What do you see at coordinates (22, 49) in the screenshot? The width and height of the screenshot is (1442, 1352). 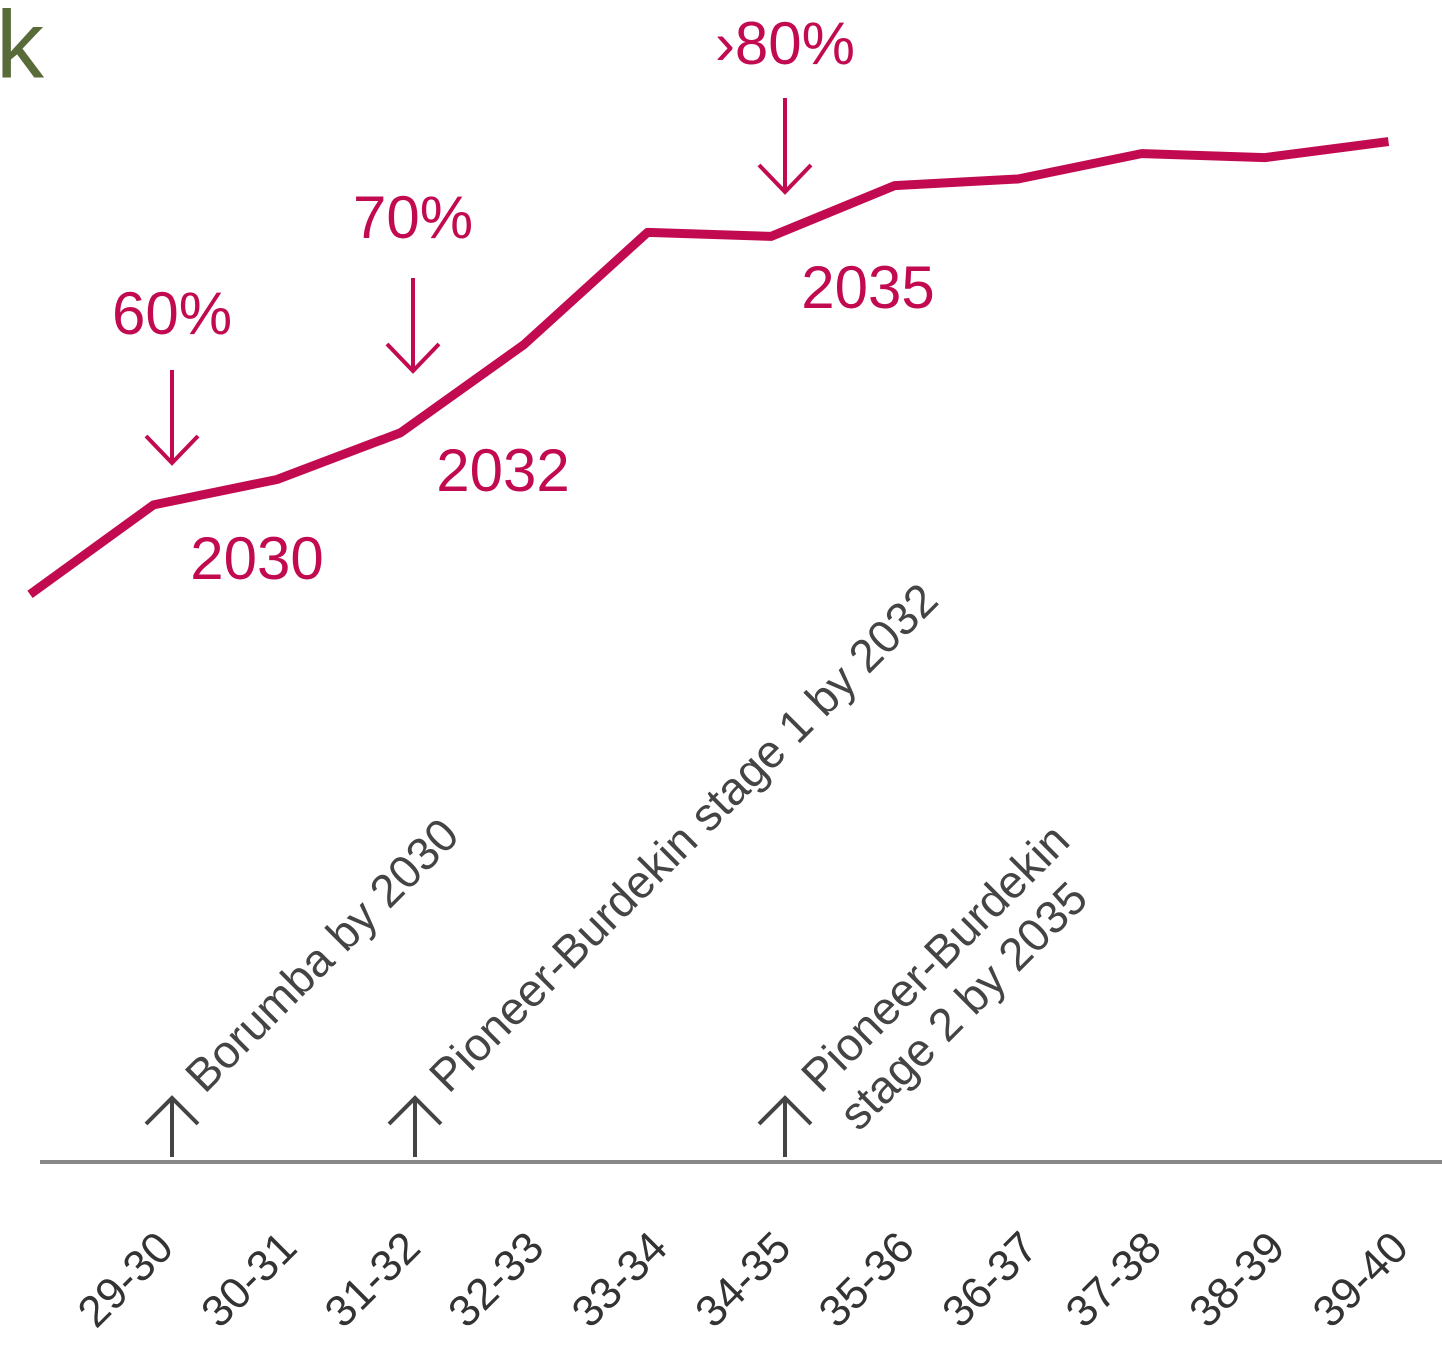 I see `title-fragment: k` at bounding box center [22, 49].